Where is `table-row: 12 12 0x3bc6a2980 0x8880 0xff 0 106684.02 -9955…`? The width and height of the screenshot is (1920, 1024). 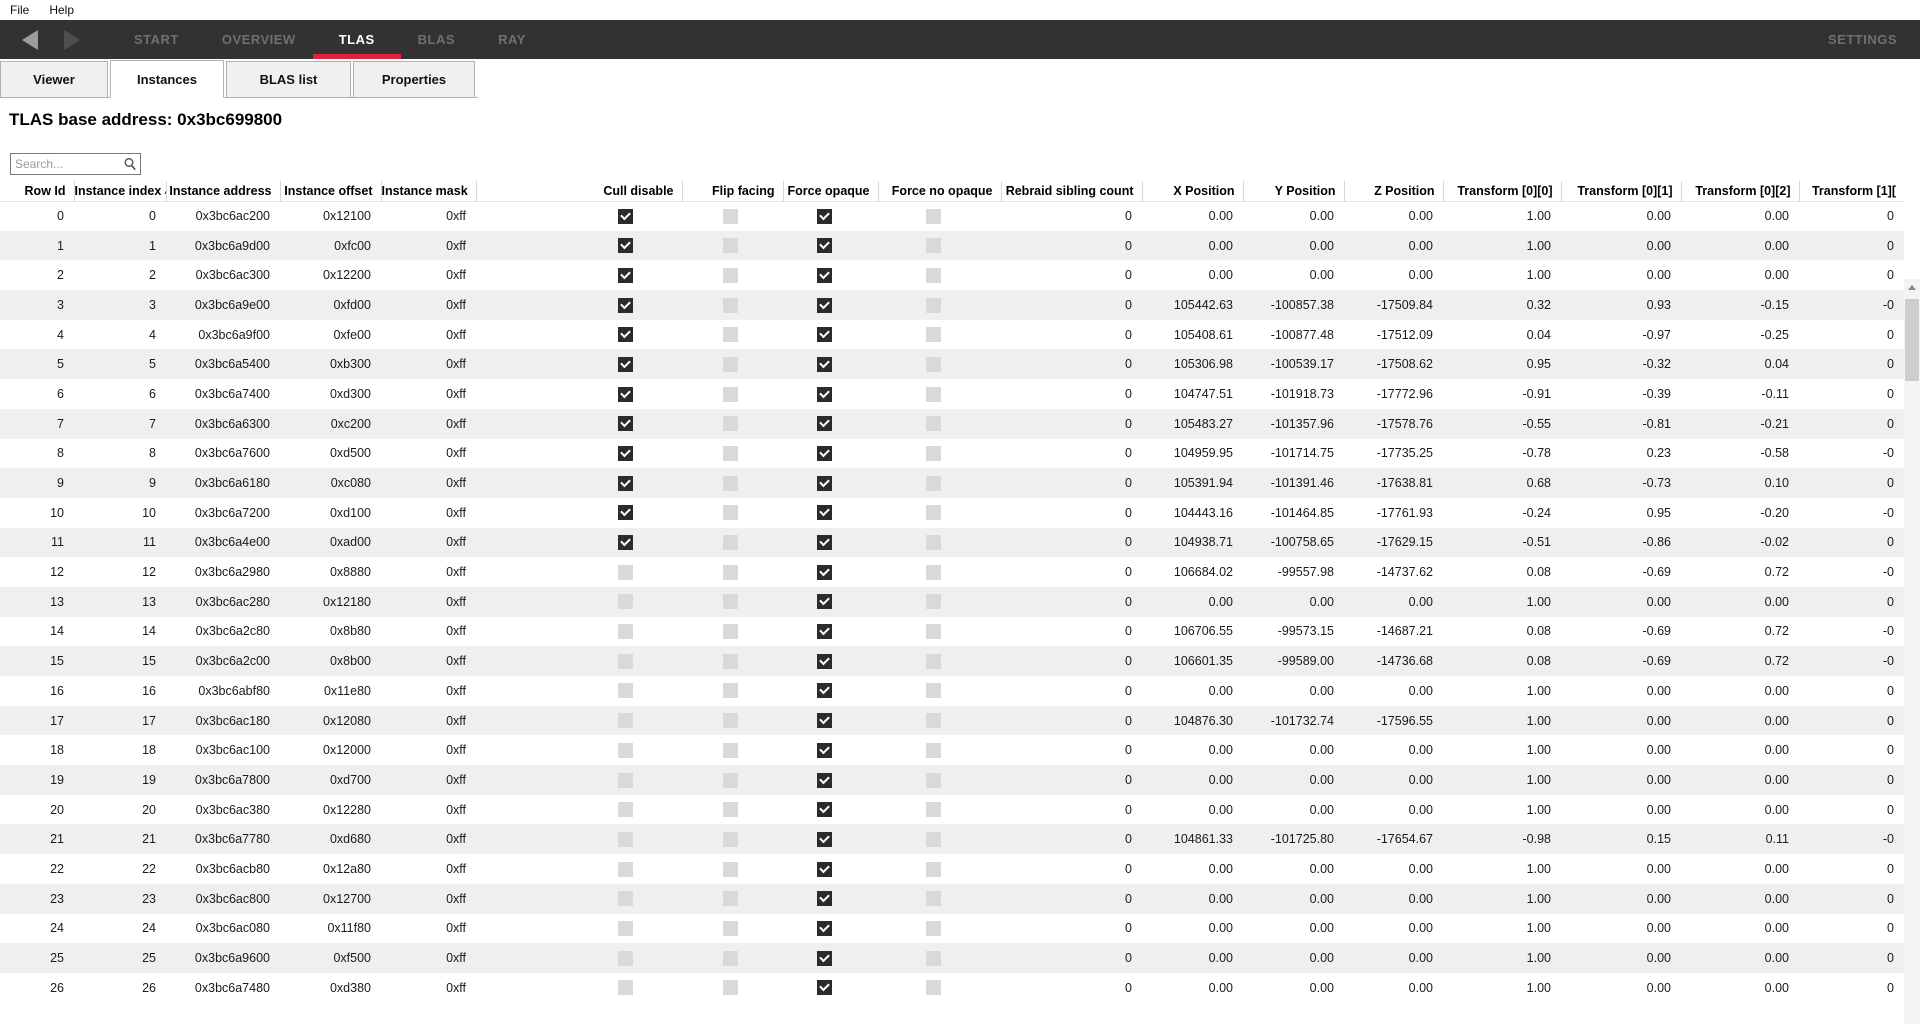 table-row: 12 12 0x3bc6a2980 0x8880 0xff 0 106684.02 -9955… is located at coordinates (952, 572).